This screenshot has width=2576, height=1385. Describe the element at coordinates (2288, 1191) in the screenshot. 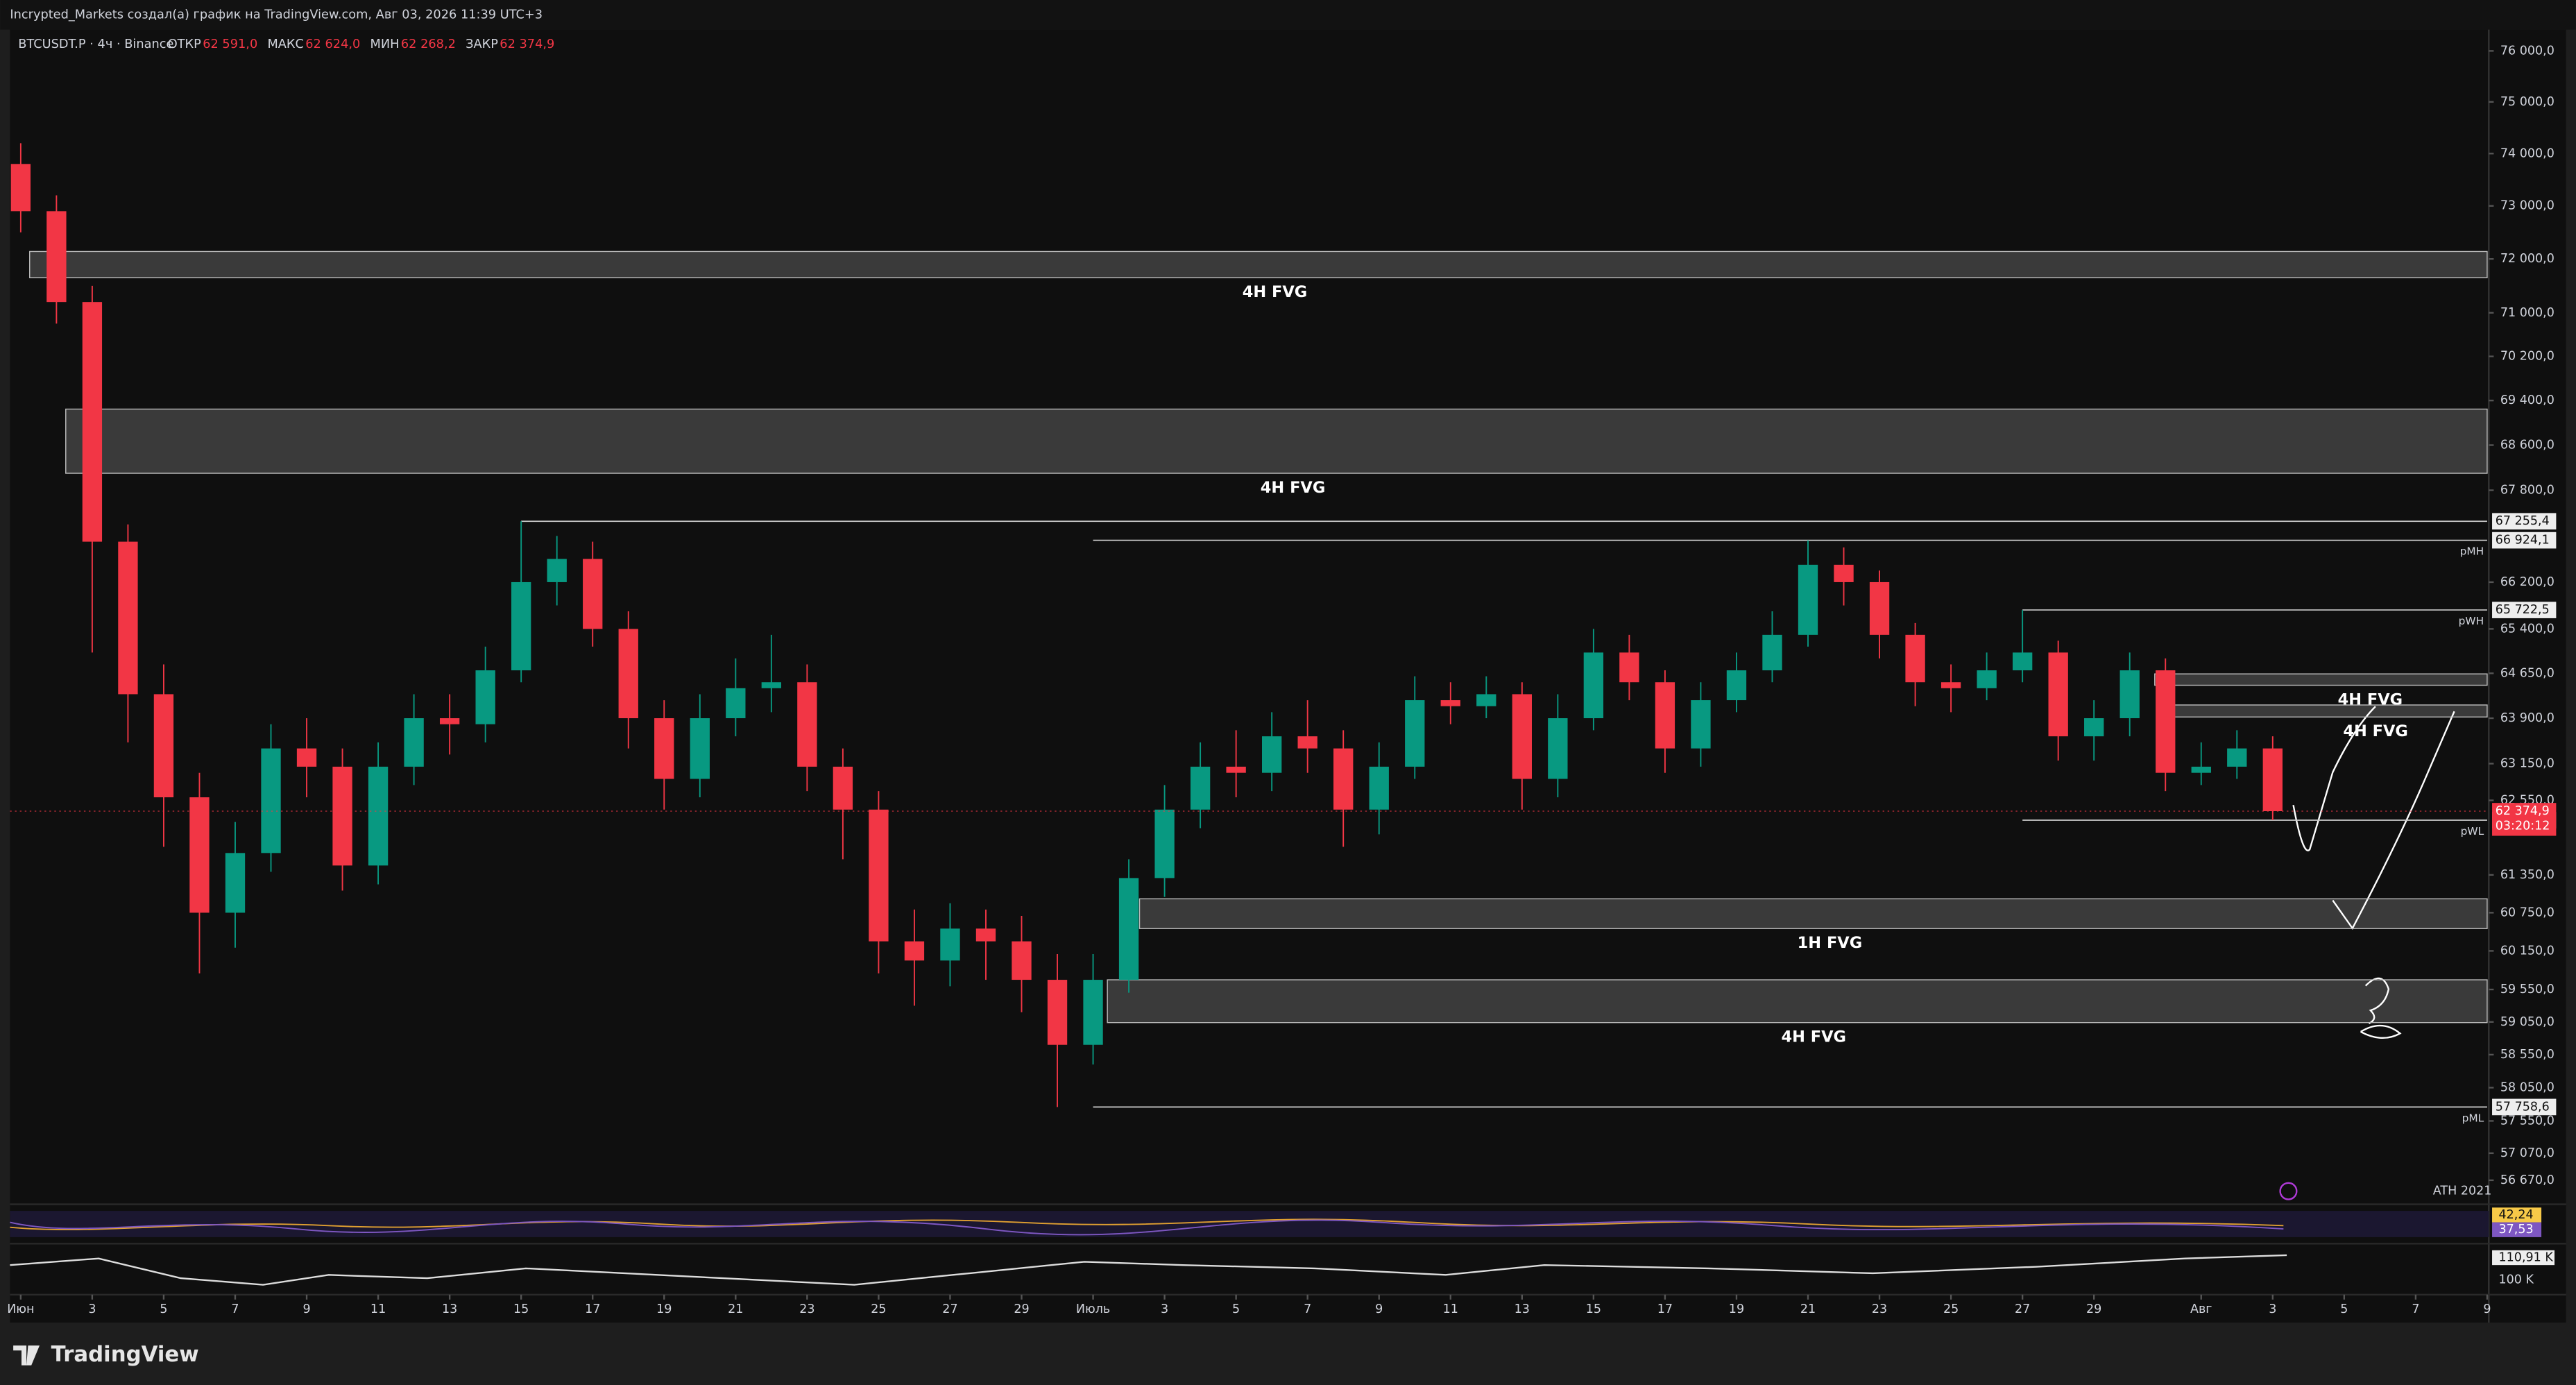

I see `icon` at that location.